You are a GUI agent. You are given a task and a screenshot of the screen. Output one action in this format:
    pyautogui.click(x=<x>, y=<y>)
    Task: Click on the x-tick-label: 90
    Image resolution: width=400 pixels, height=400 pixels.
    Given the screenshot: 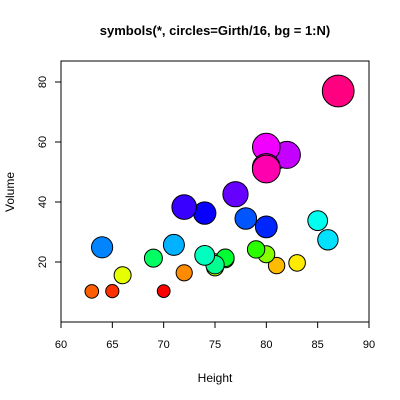 What is the action you would take?
    pyautogui.click(x=369, y=345)
    